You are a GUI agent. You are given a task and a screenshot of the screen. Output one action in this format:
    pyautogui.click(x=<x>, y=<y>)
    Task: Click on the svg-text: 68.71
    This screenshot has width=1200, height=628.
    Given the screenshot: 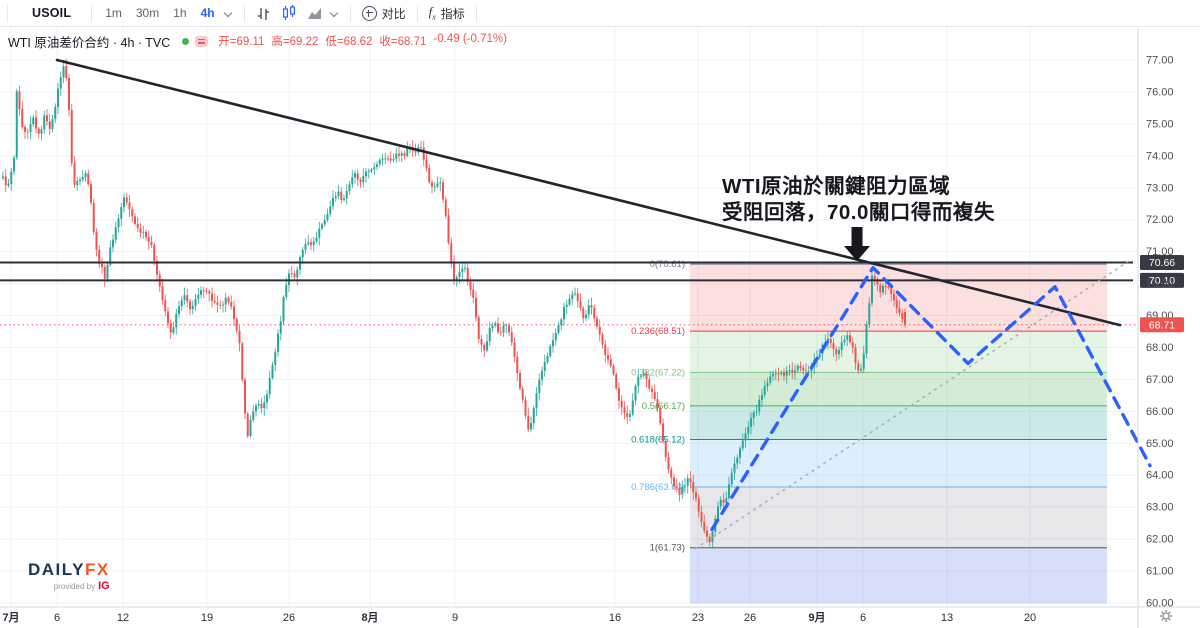 What is the action you would take?
    pyautogui.click(x=1162, y=325)
    